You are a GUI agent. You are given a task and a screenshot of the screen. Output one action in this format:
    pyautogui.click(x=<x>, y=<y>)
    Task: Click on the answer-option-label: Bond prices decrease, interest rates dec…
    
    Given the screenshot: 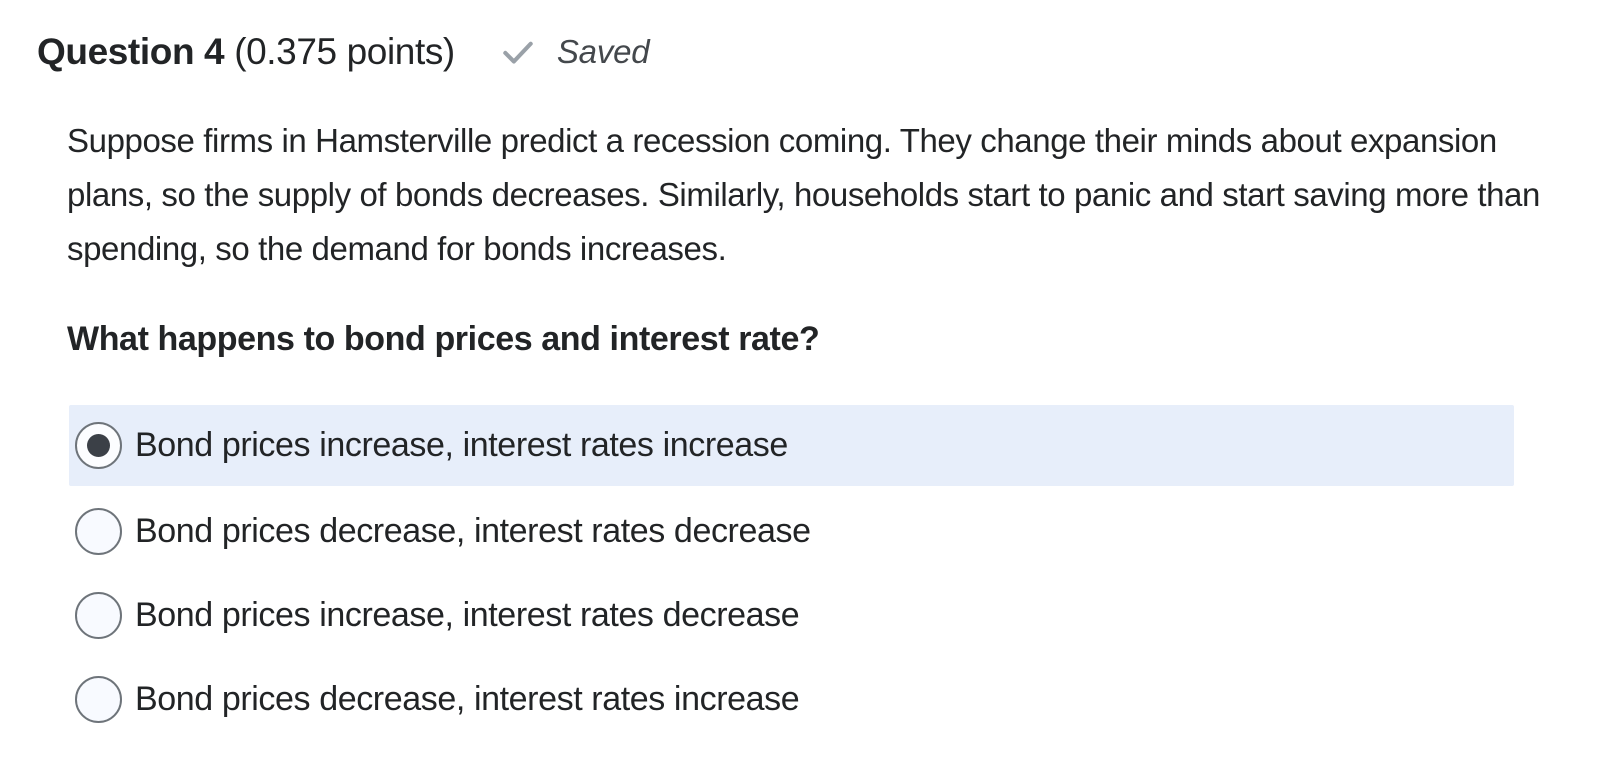 What is the action you would take?
    pyautogui.click(x=473, y=530)
    